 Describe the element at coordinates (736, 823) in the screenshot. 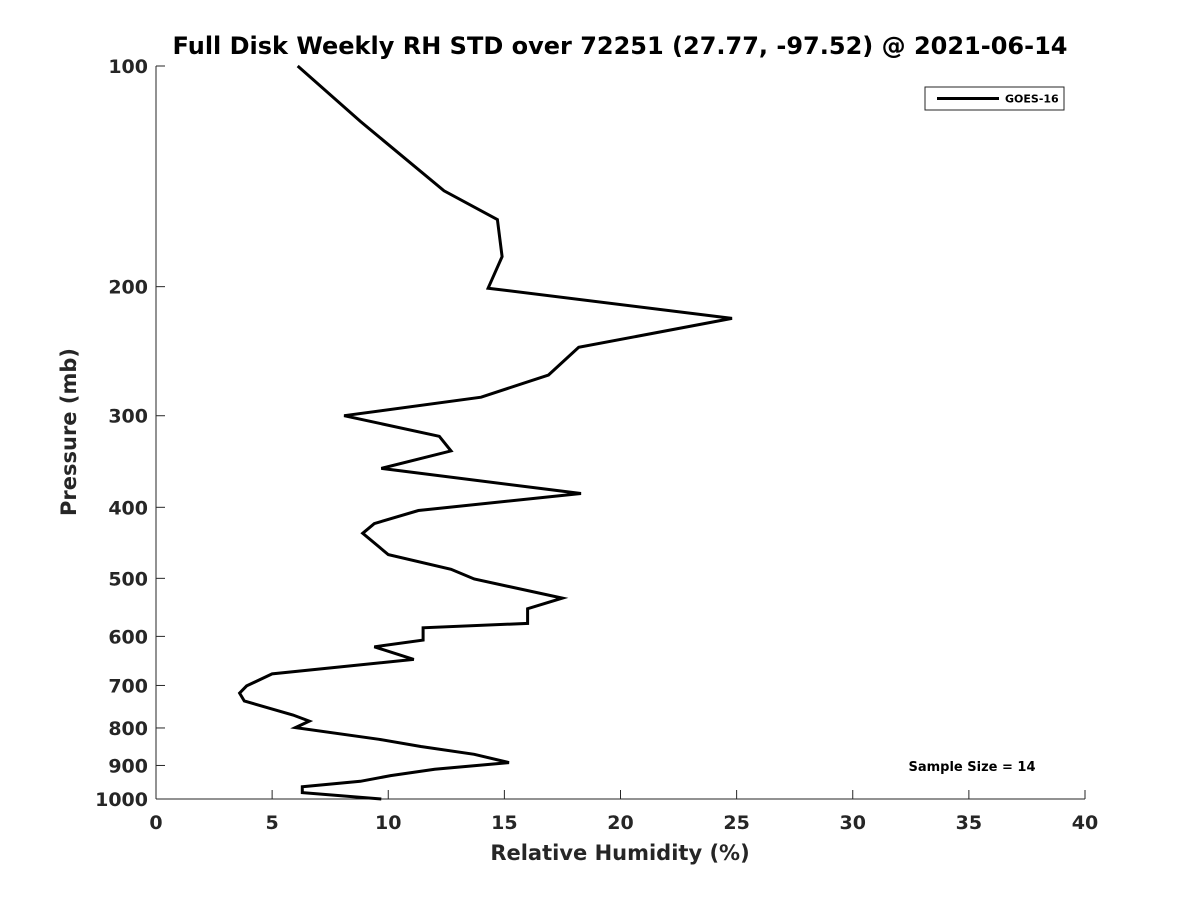

I see `x-tick-label: 25` at that location.